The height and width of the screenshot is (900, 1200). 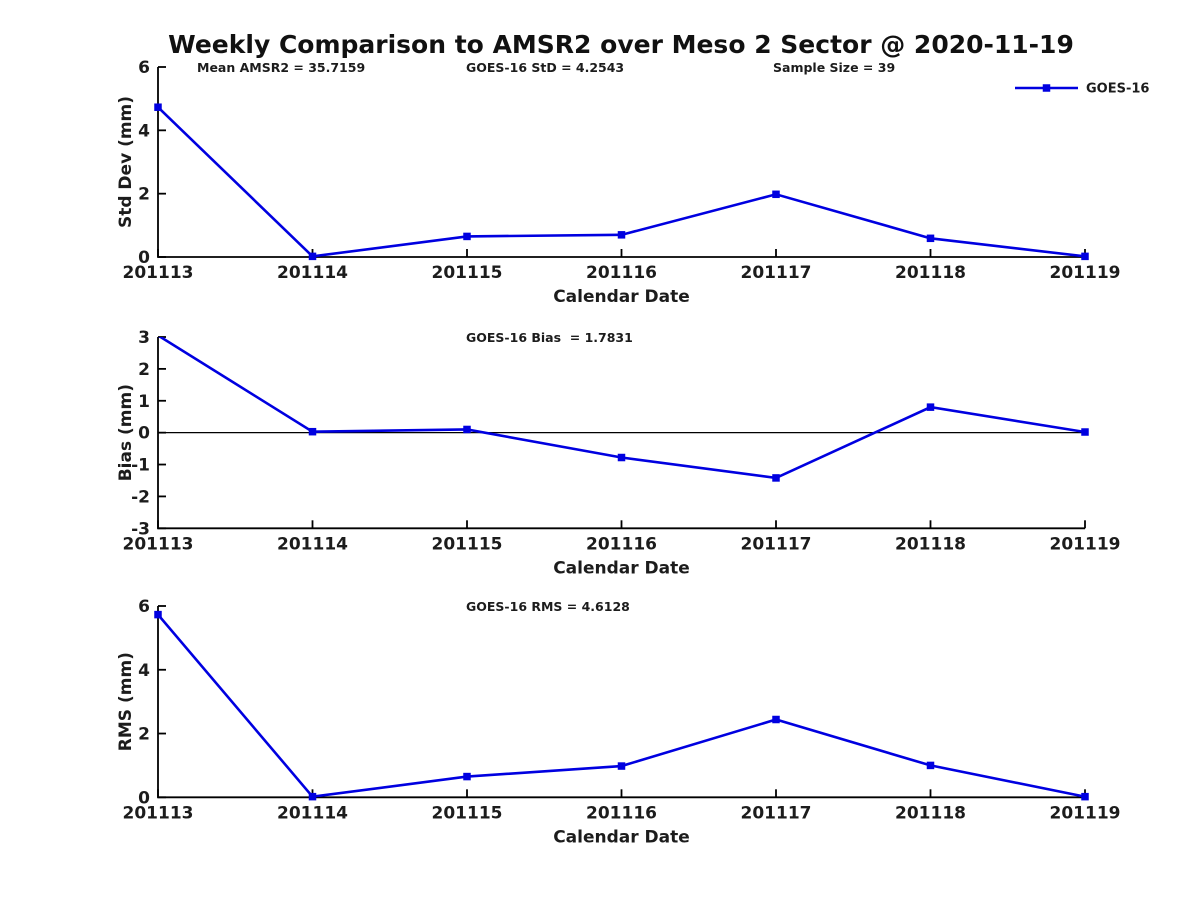 I want to click on y-tick-label: 1, so click(x=144, y=402).